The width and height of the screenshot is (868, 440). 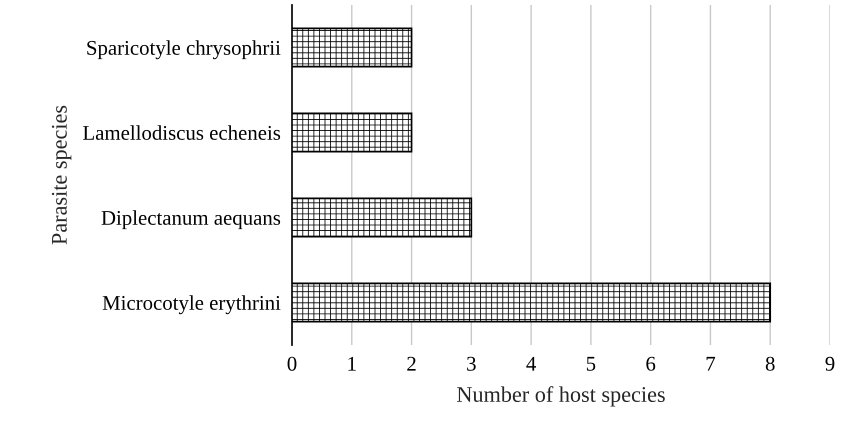 What do you see at coordinates (181, 132) in the screenshot?
I see `y-tick-label: Lamellodiscus echeneis` at bounding box center [181, 132].